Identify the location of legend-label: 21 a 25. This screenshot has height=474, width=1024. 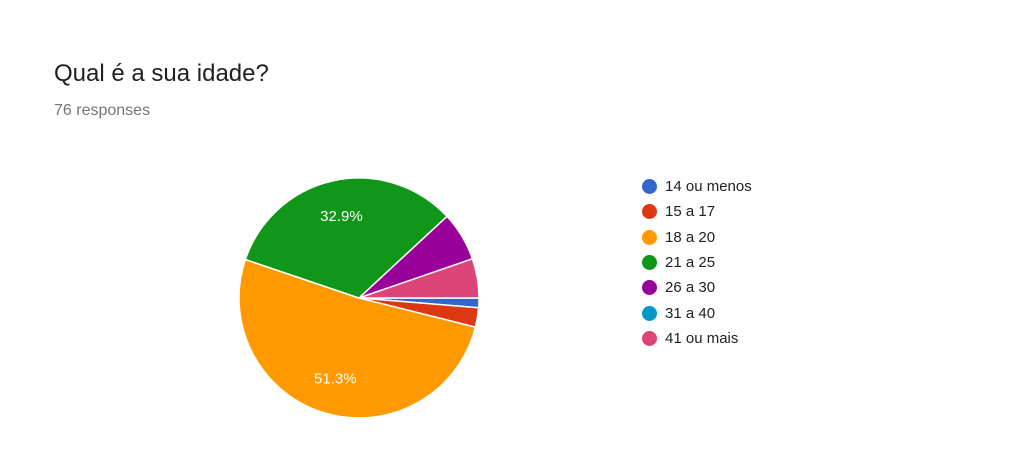
(690, 263).